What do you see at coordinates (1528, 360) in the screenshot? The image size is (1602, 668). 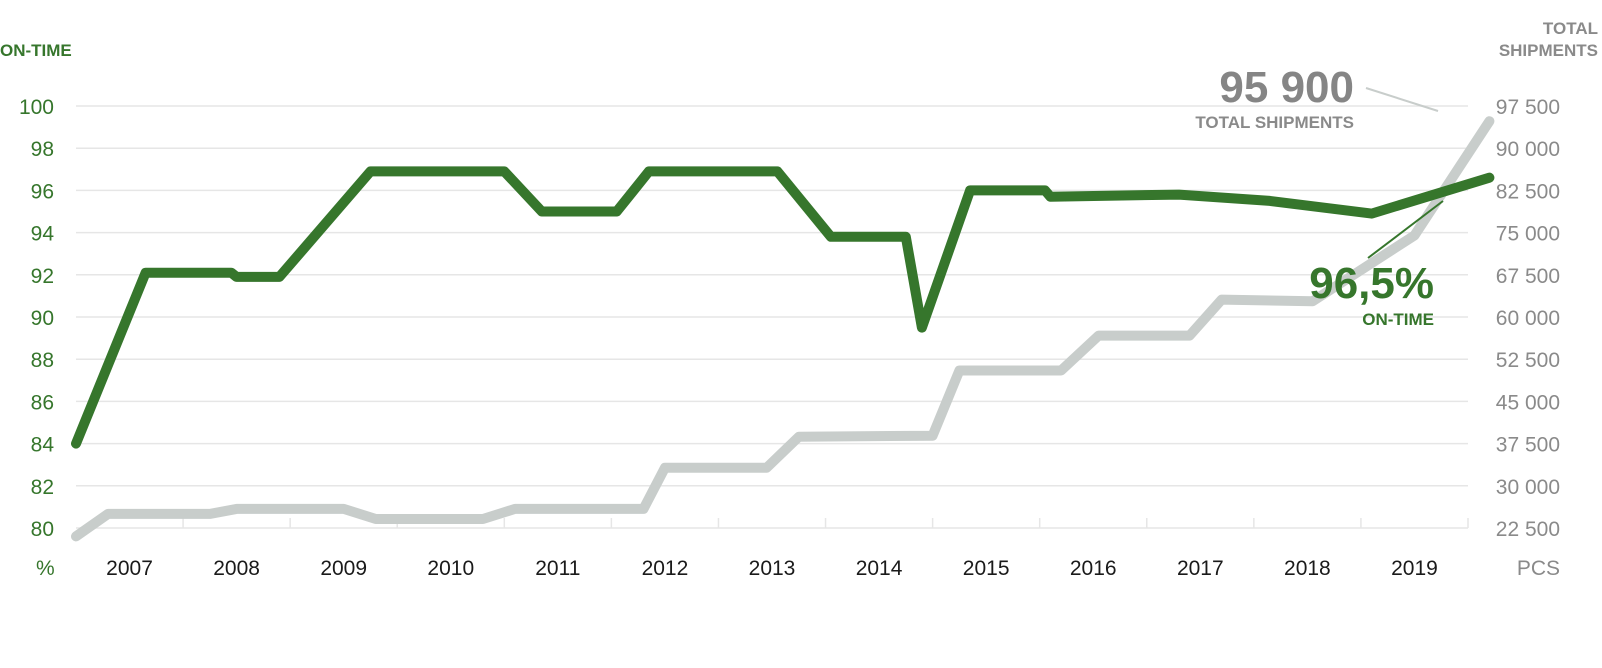 I see `right-tick-label: 52 500` at bounding box center [1528, 360].